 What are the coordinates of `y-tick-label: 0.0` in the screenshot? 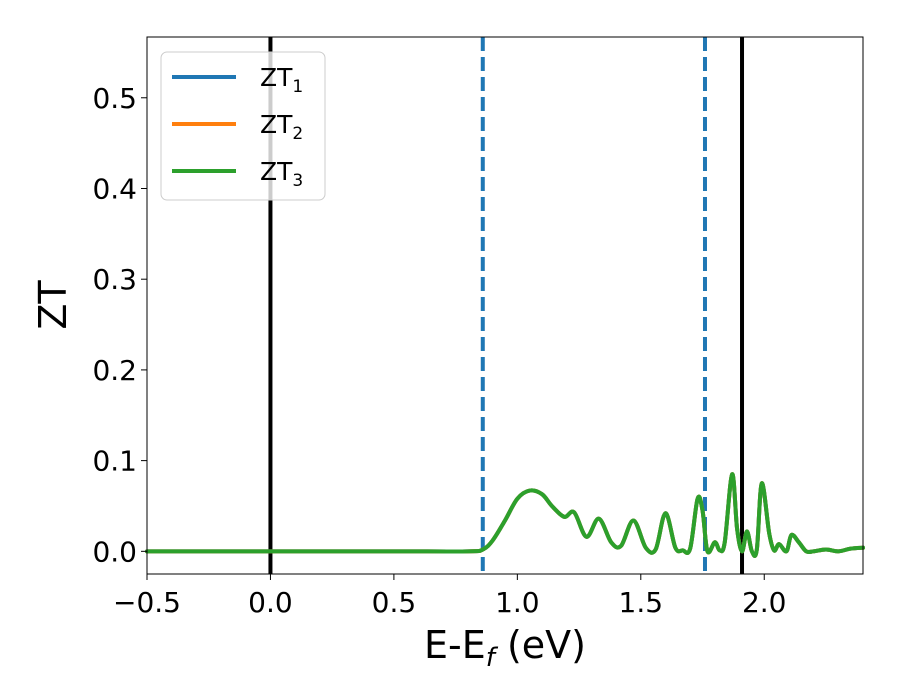 It's located at (114, 551).